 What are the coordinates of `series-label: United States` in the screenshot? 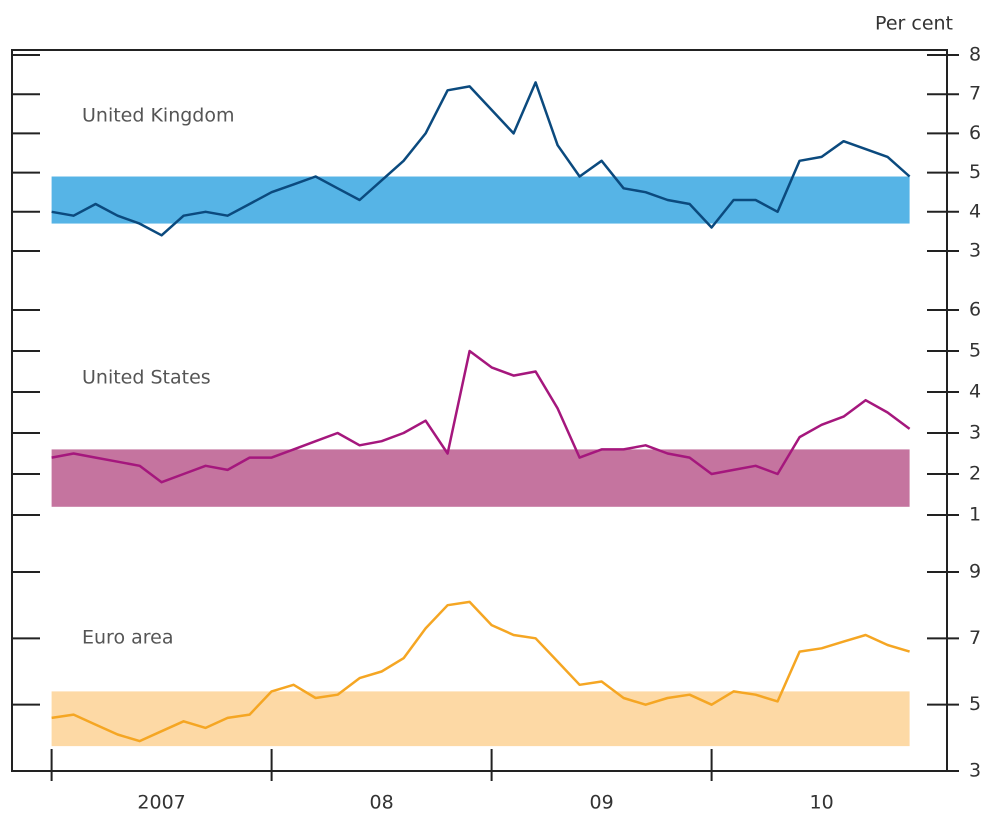 It's located at (146, 378).